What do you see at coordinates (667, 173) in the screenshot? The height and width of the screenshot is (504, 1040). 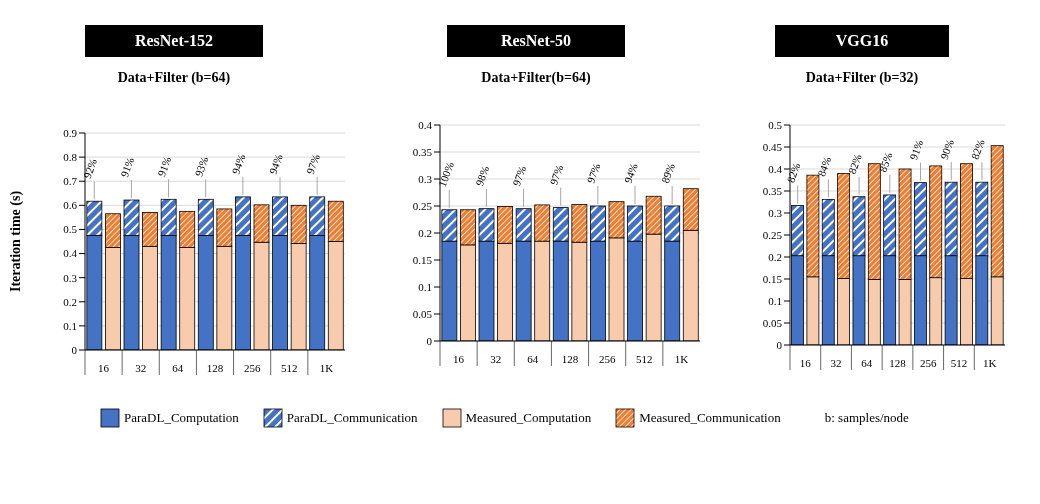 I see `annotation: 89%` at bounding box center [667, 173].